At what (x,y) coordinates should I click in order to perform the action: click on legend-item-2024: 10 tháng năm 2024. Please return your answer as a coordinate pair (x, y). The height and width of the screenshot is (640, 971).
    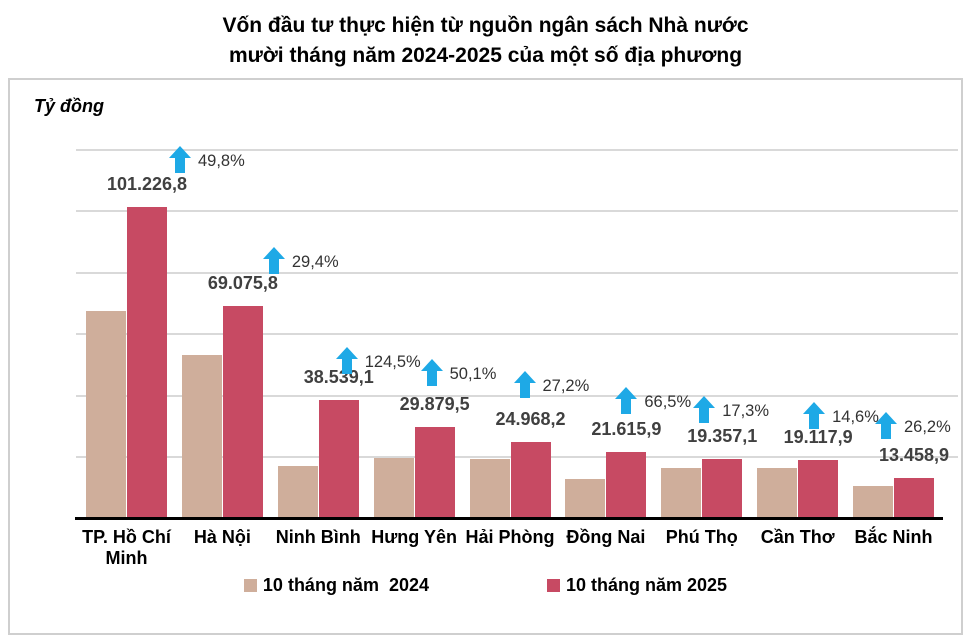
    Looking at the image, I should click on (336, 585).